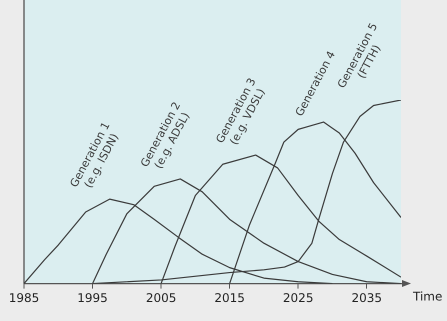 The height and width of the screenshot is (321, 447). Describe the element at coordinates (298, 297) in the screenshot. I see `x-tick-label: 2025` at that location.